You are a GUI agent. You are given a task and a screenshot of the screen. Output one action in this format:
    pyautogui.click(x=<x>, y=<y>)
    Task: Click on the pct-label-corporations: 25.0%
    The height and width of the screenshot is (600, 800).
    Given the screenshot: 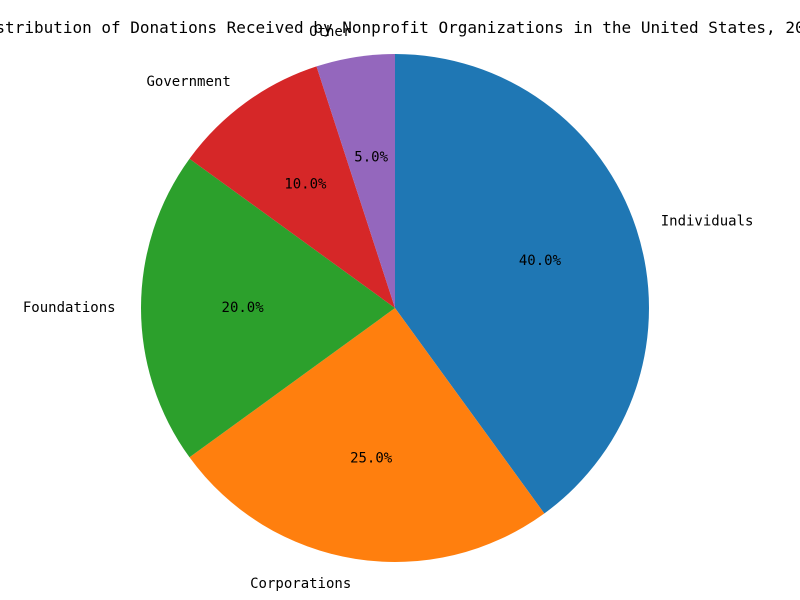 What is the action you would take?
    pyautogui.click(x=371, y=459)
    